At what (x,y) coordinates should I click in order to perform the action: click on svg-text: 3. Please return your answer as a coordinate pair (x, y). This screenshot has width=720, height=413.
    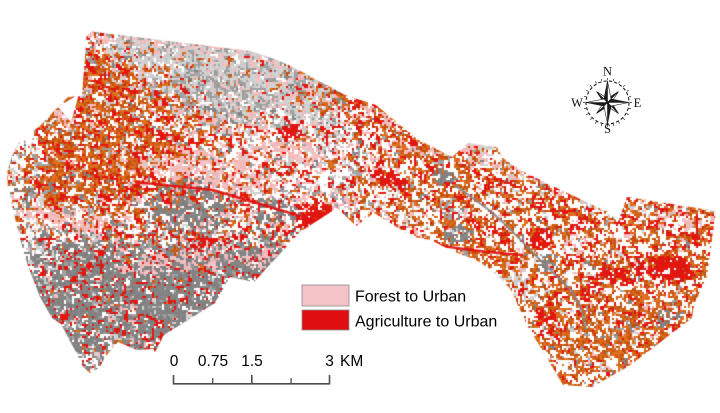
    Looking at the image, I should click on (329, 361).